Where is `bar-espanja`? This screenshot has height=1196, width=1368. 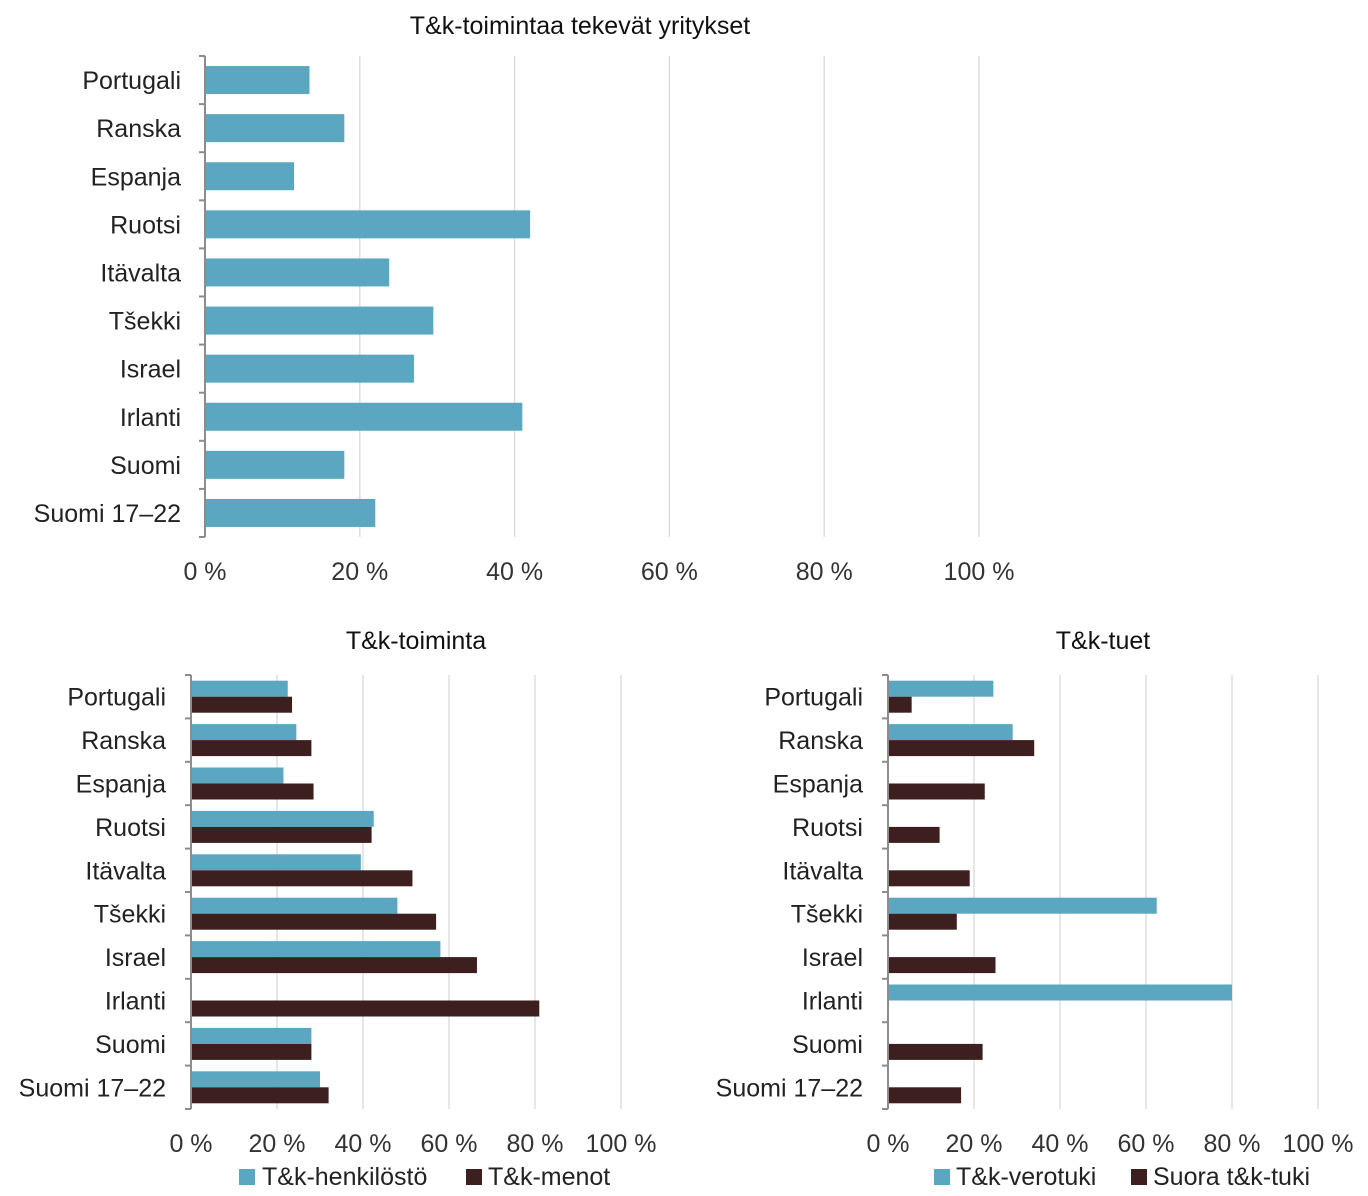
bar-espanja is located at coordinates (250, 176).